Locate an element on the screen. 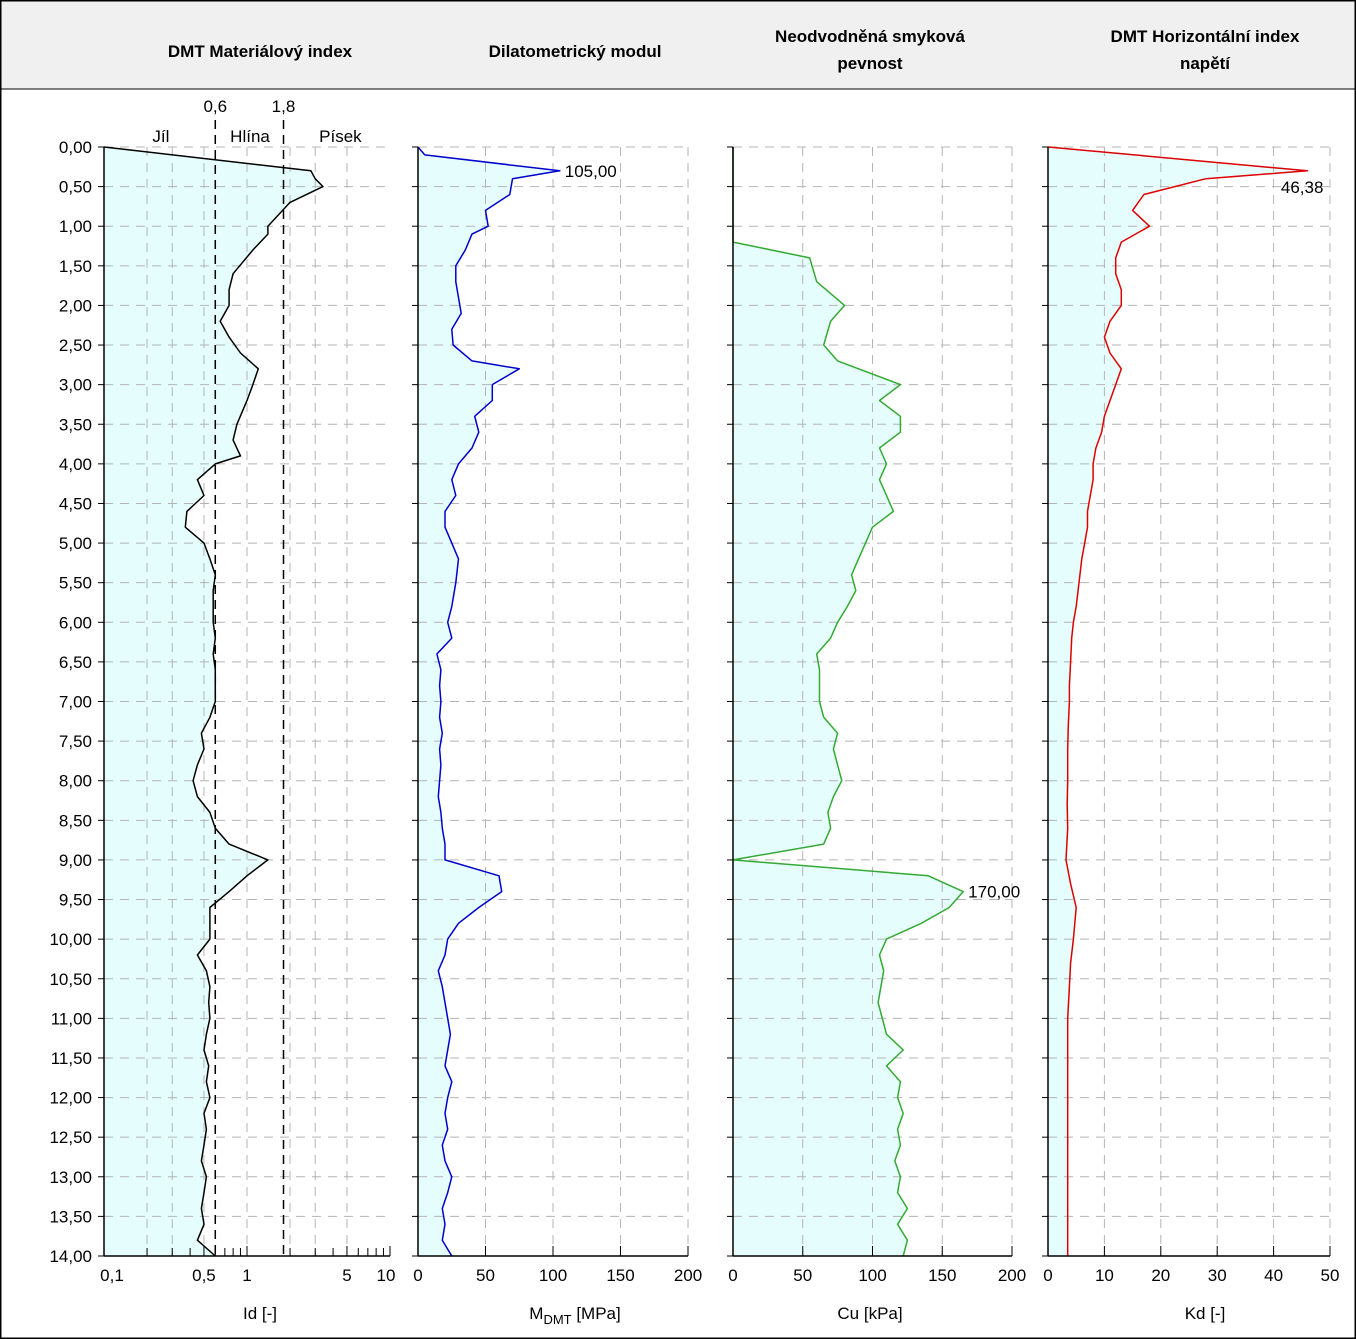  depth-tick-label: 11,50 is located at coordinates (71, 1058).